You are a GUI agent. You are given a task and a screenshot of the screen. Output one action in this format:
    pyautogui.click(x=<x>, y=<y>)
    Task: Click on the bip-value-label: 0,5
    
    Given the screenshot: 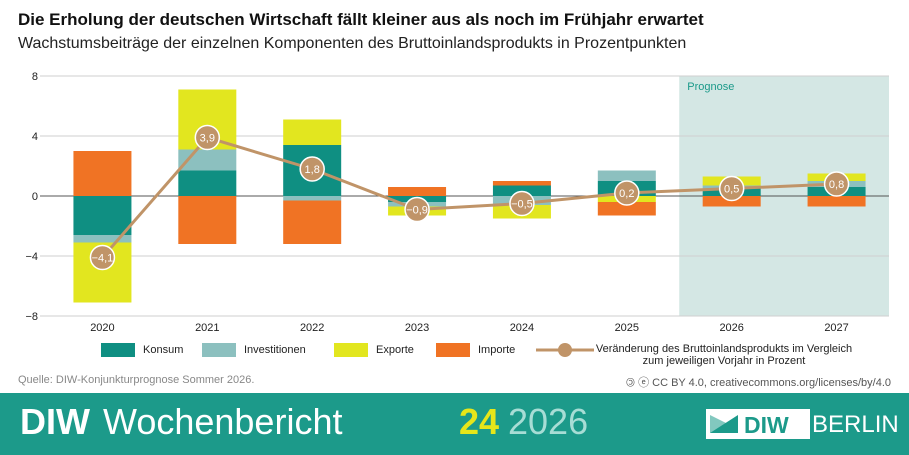 What is the action you would take?
    pyautogui.click(x=731, y=190)
    